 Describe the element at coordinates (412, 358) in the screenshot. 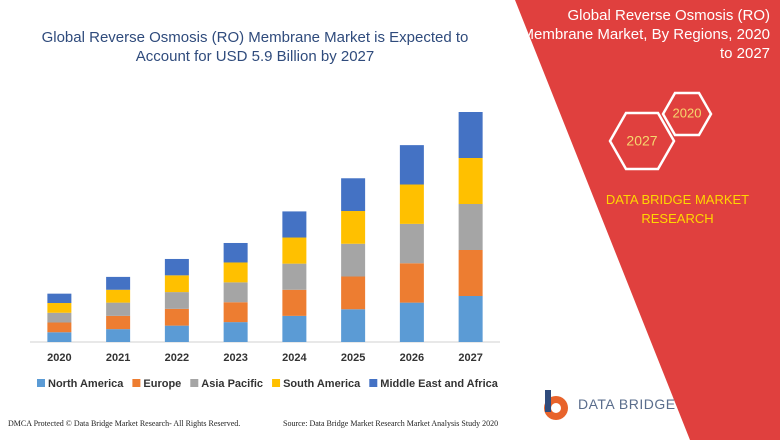

I see `x-tick-label: 2026` at that location.